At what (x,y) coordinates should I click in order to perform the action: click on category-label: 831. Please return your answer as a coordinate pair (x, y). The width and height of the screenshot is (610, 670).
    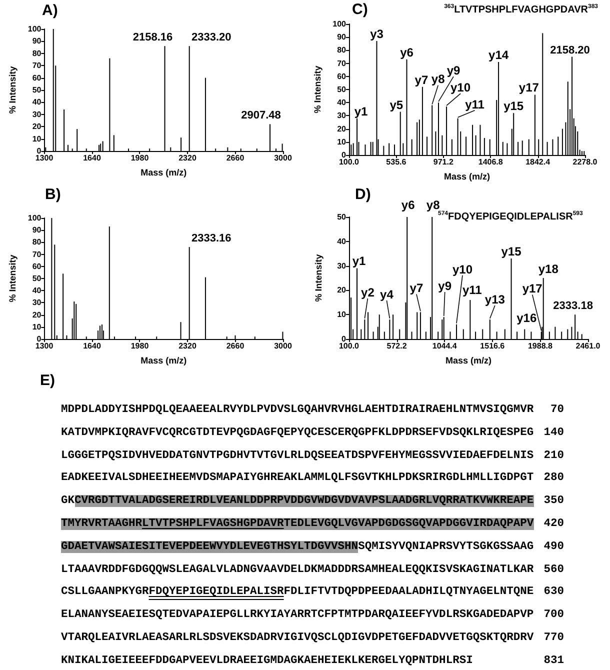
    Looking at the image, I should click on (554, 660).